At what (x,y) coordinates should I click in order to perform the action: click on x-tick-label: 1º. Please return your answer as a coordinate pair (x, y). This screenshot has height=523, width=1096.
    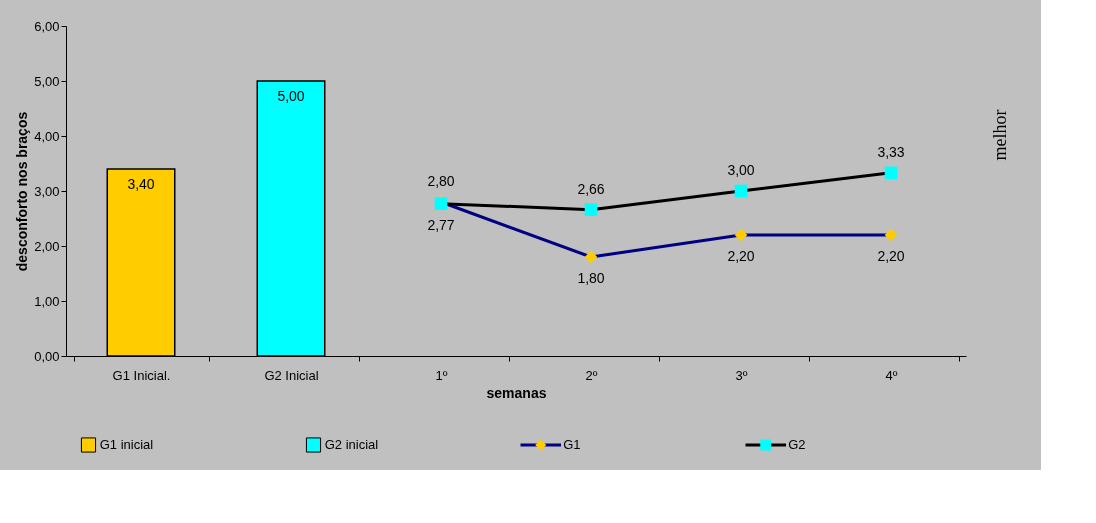
    Looking at the image, I should click on (441, 375).